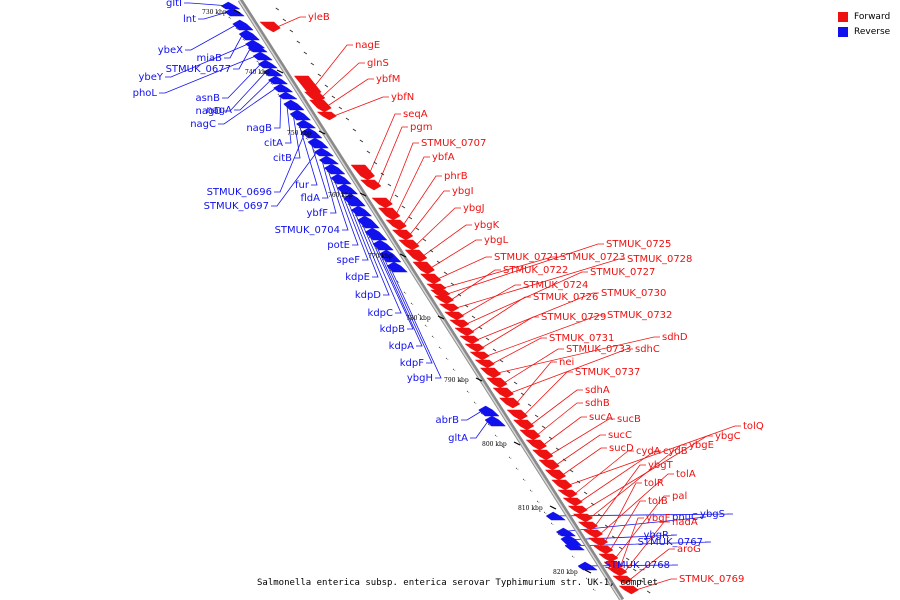  Describe the element at coordinates (380, 256) in the screenshot. I see `tick-label: 770 kbp` at that location.